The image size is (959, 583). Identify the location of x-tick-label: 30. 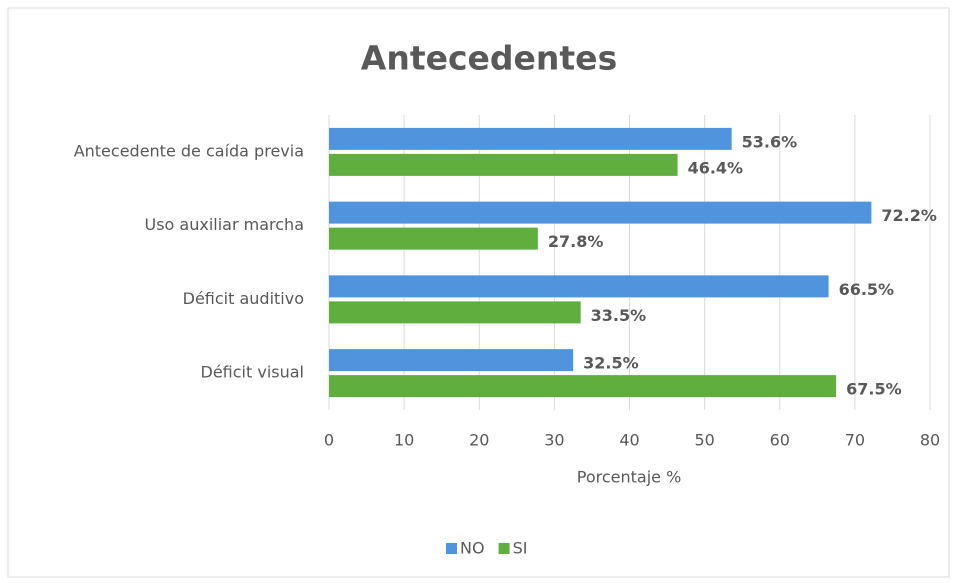
(554, 440).